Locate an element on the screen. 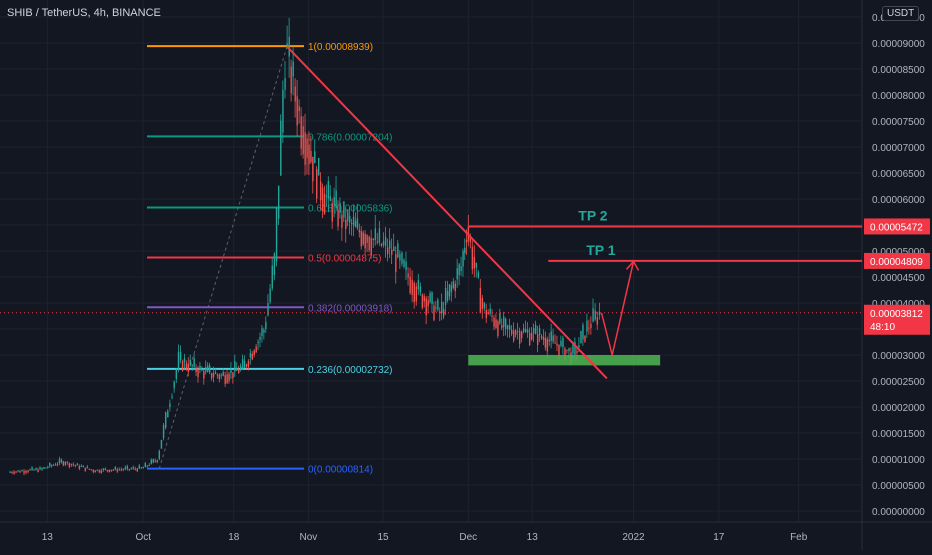  support-zone is located at coordinates (564, 360).